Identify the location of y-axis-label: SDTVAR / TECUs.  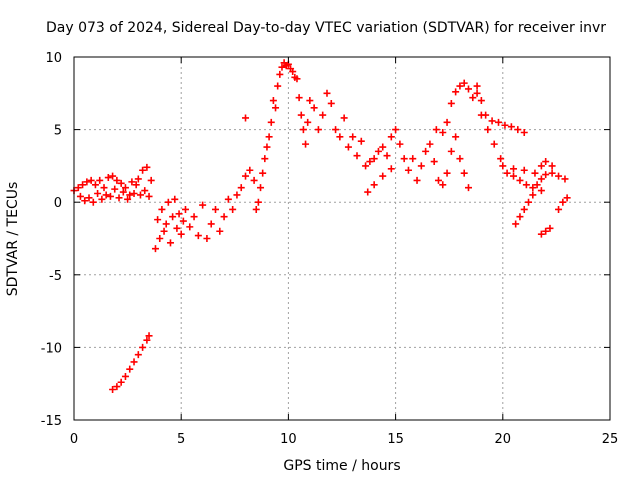
(13, 239).